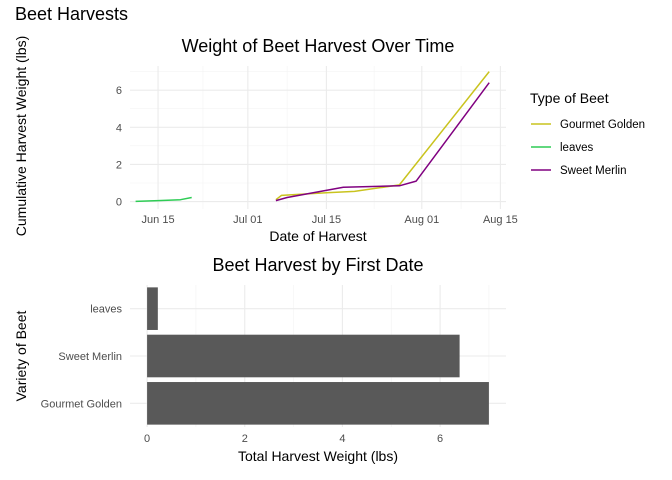 The image size is (672, 480). I want to click on y-tick-label: 2, so click(119, 165).